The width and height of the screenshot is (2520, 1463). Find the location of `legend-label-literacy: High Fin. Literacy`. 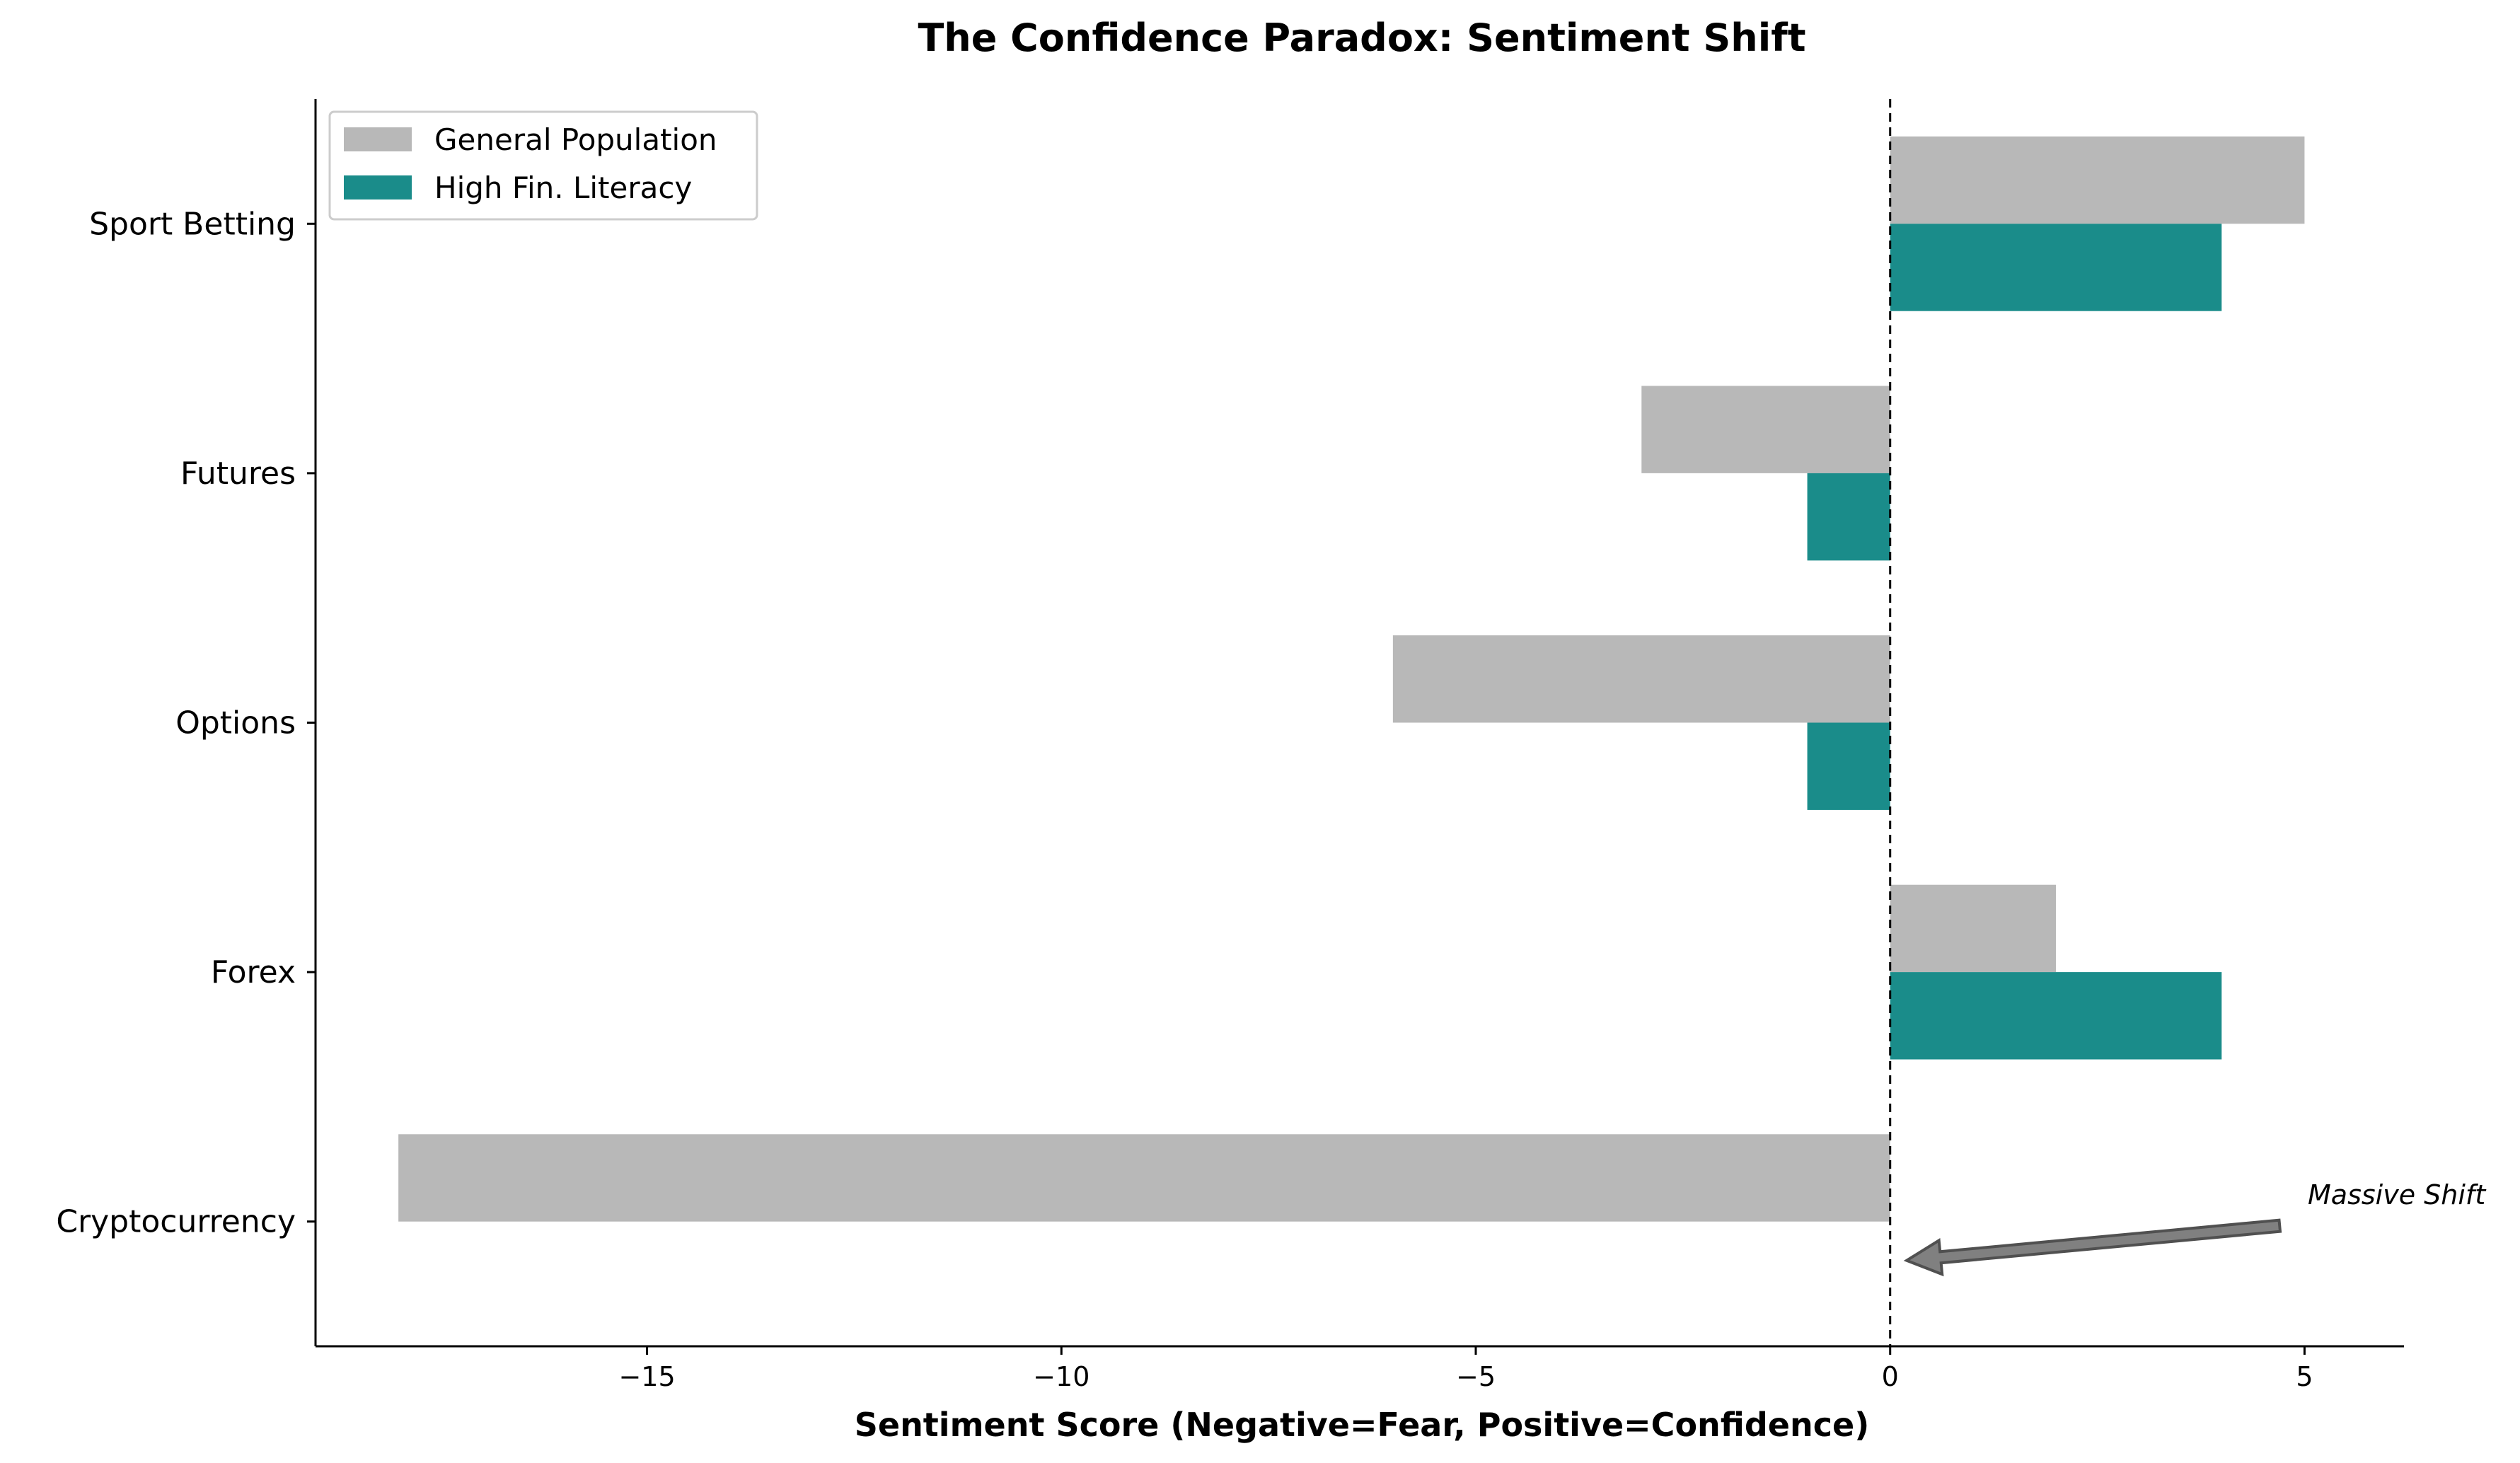

legend-label-literacy: High Fin. Literacy is located at coordinates (563, 187).